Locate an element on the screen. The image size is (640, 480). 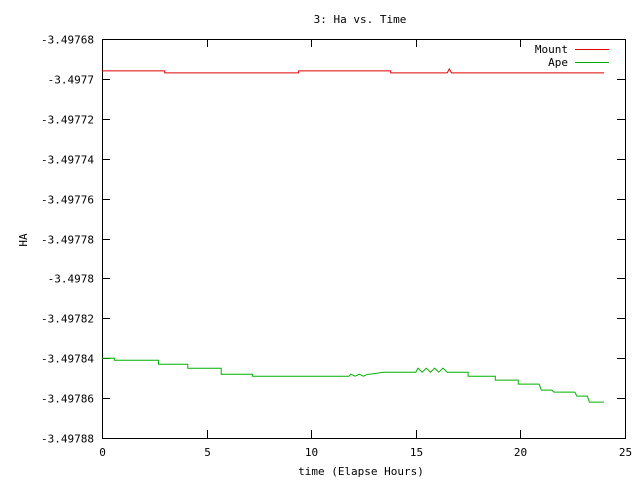
y-tick-label: -3.49778 is located at coordinates (67, 240).